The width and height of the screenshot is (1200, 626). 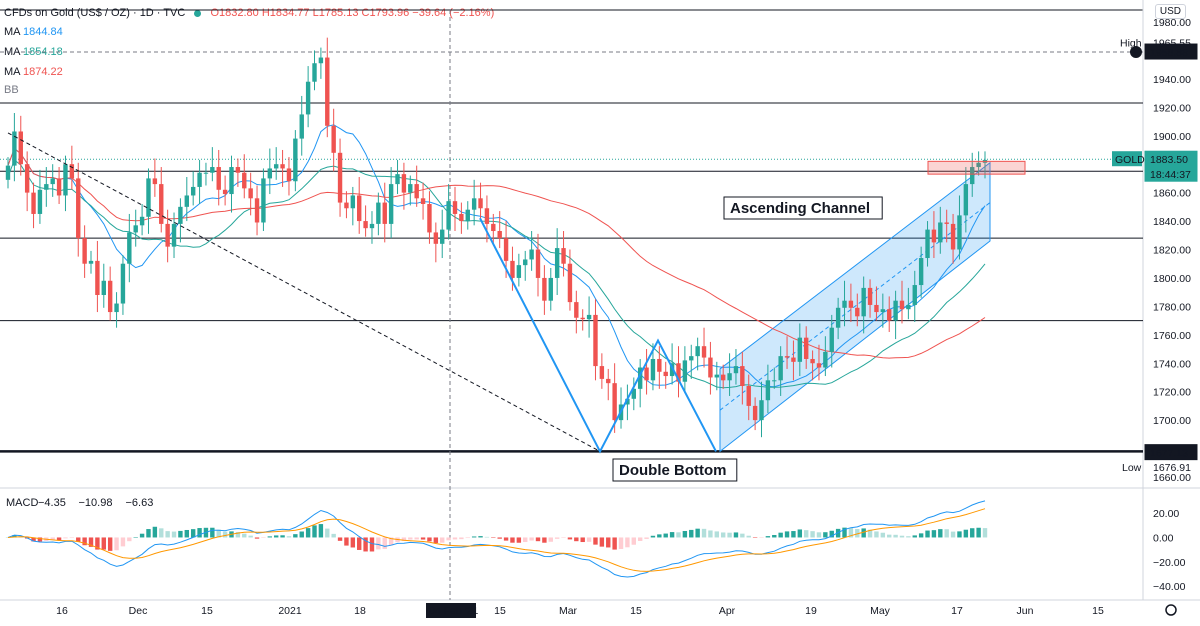 I want to click on macd-tick-label: 20.00, so click(x=1166, y=514).